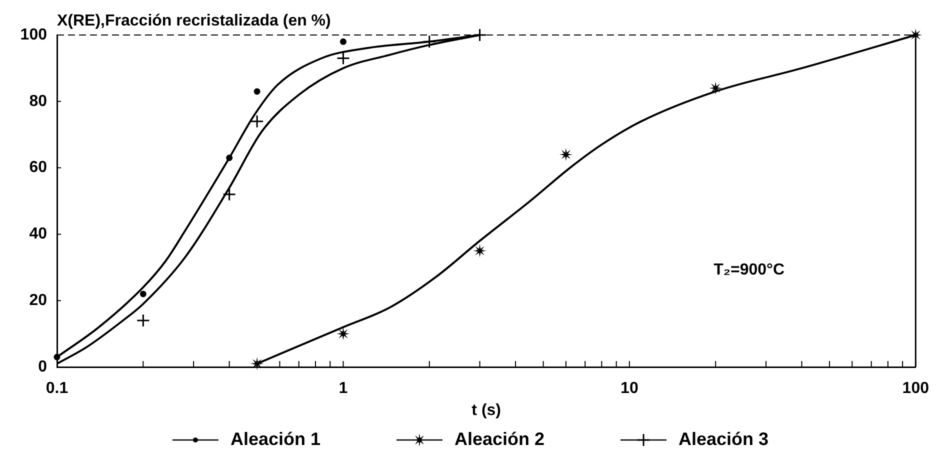 The image size is (941, 472). Describe the element at coordinates (629, 389) in the screenshot. I see `x-tick-label: 10` at that location.